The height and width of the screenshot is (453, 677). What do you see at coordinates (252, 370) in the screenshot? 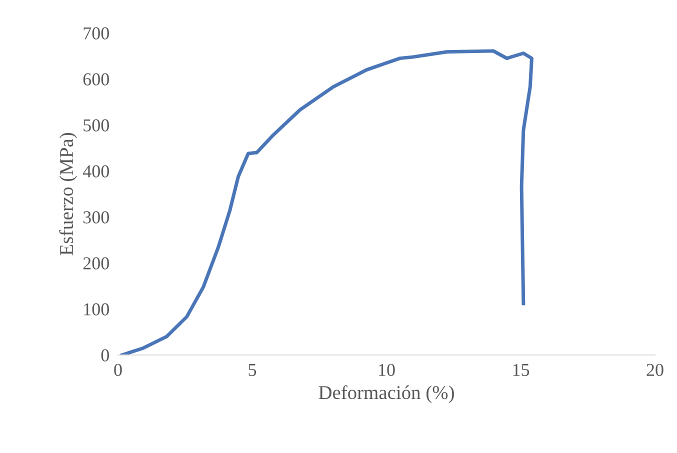
I see `x-tick-label: 5` at bounding box center [252, 370].